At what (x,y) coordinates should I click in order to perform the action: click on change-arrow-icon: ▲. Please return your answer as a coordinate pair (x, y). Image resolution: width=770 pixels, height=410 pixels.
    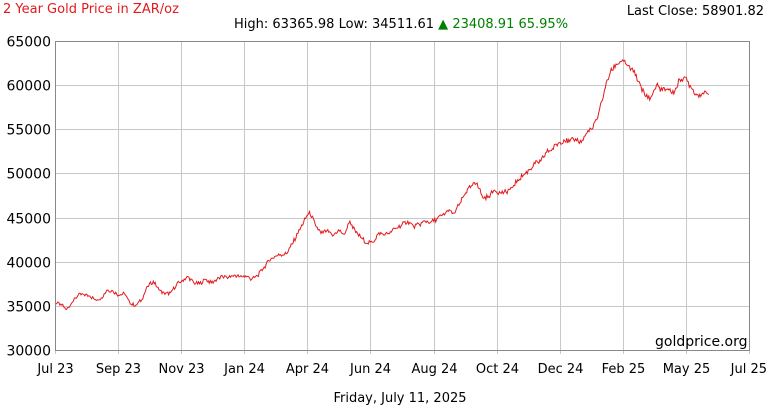
    Looking at the image, I should click on (443, 24).